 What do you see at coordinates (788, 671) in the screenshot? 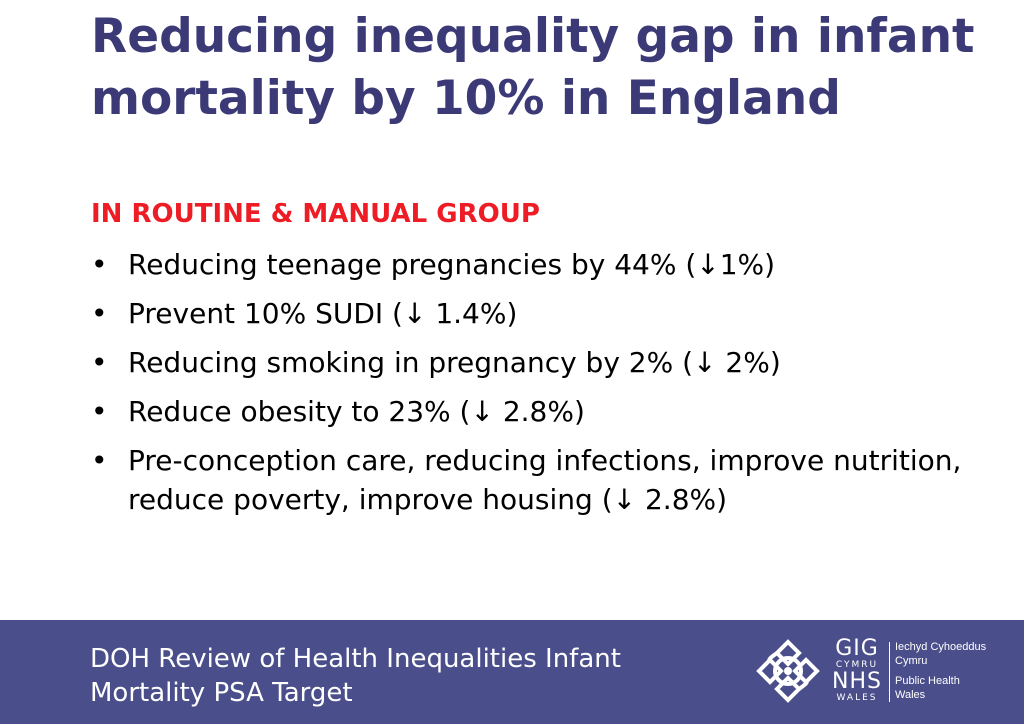
I see `celtic-knot-icon` at bounding box center [788, 671].